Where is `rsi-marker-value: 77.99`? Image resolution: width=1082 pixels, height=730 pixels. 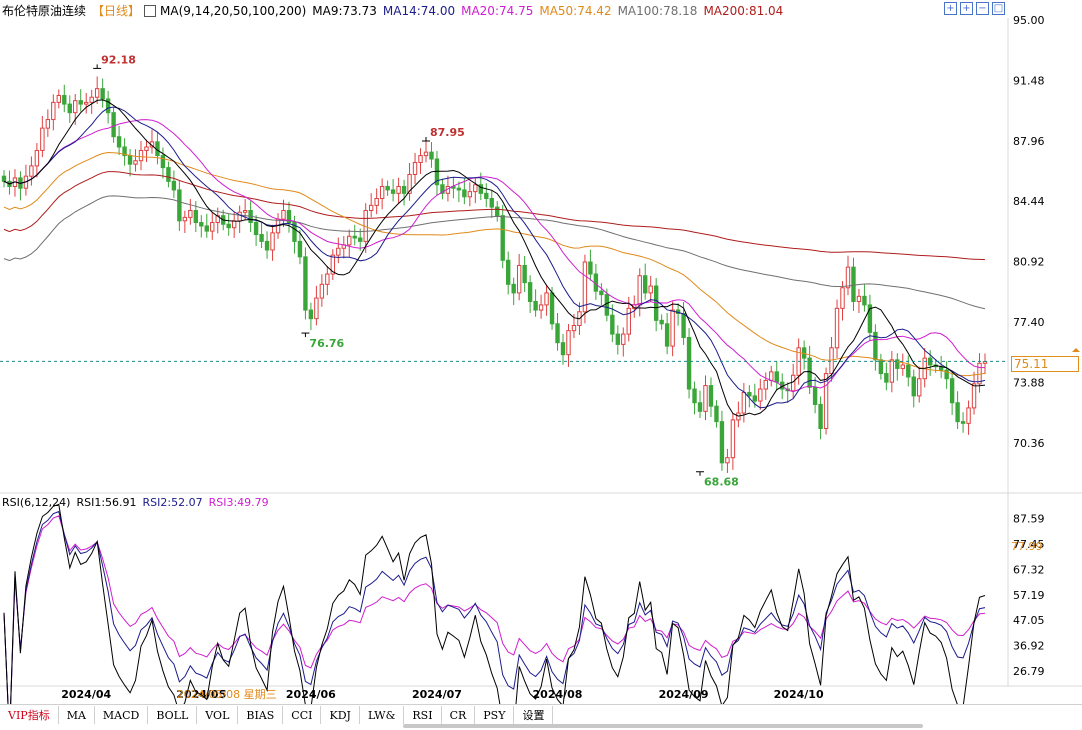 rsi-marker-value: 77.99 is located at coordinates (1027, 546).